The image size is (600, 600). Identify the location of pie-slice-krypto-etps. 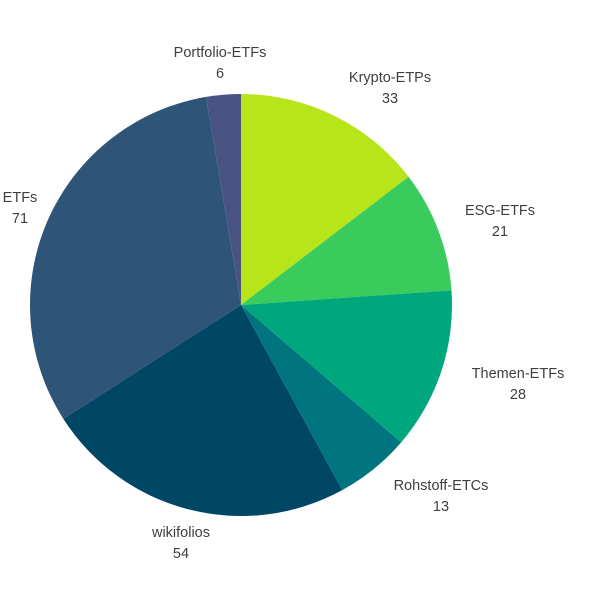
(325, 199).